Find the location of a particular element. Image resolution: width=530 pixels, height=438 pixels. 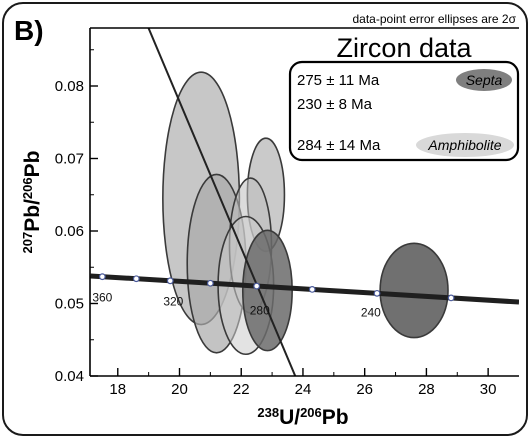

x-tick-label-3: 22 is located at coordinates (241, 389).